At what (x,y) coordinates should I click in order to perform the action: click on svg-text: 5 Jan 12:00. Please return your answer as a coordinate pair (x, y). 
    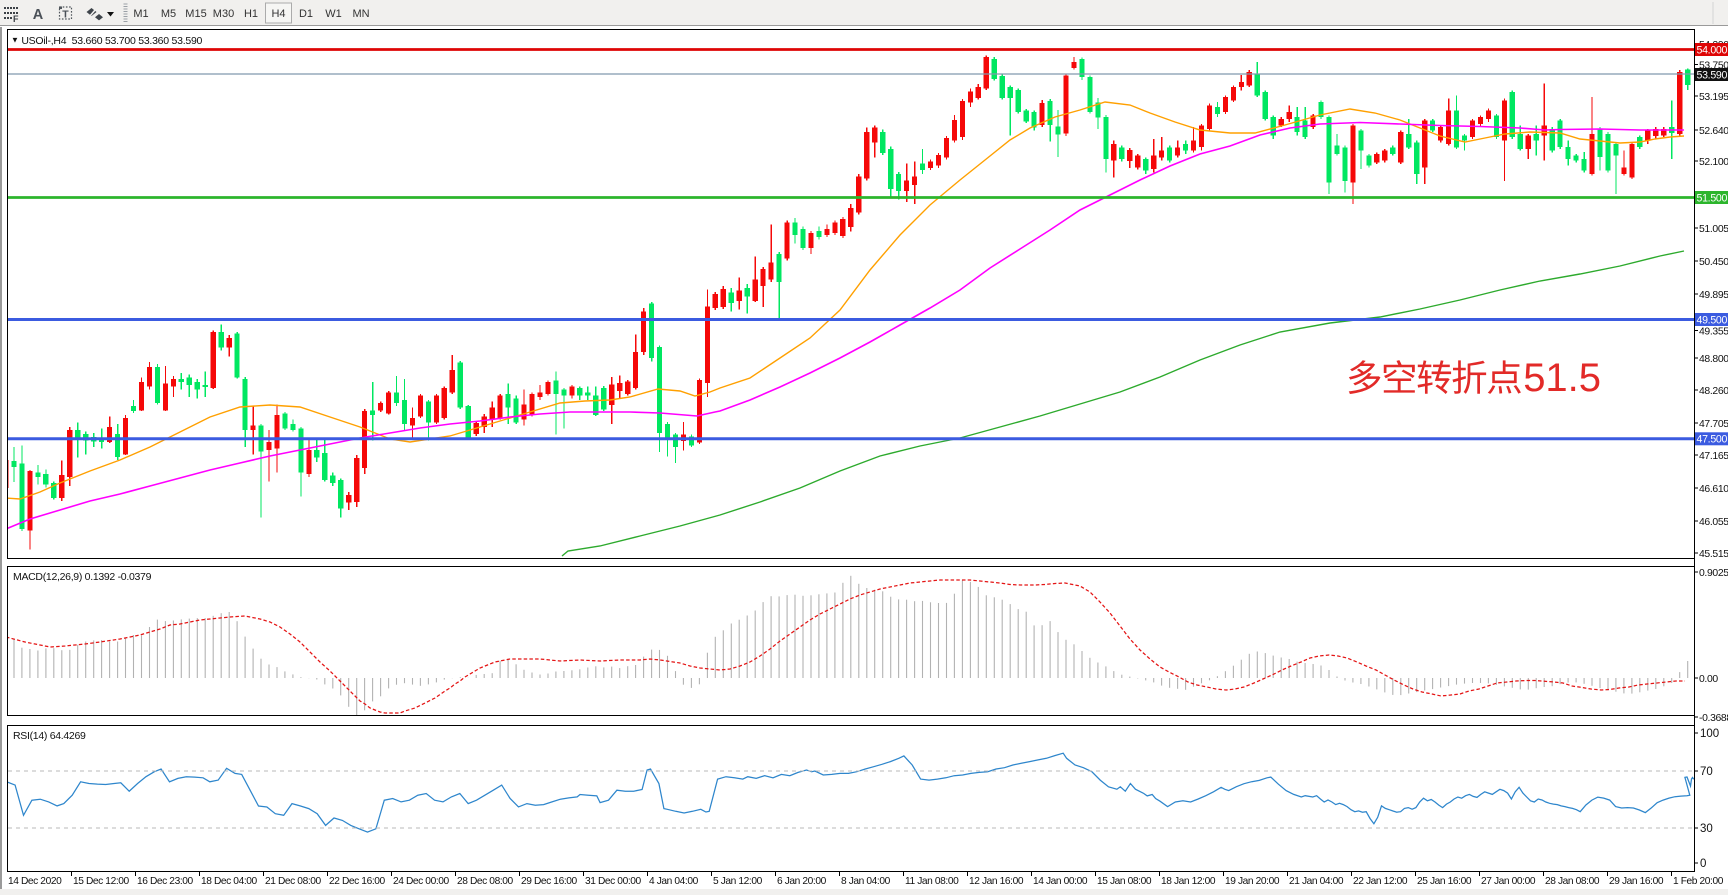
    Looking at the image, I should click on (738, 881).